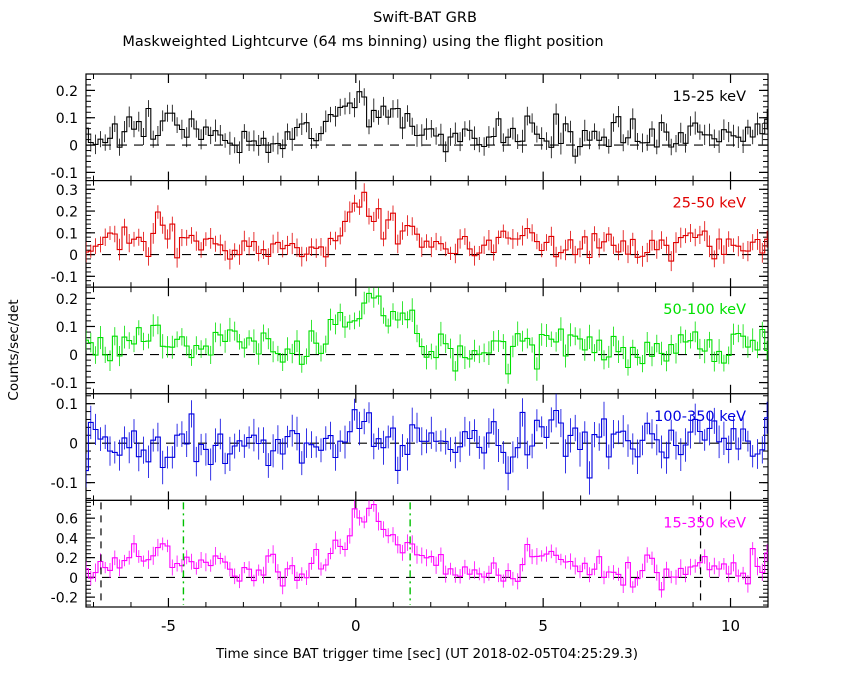  Describe the element at coordinates (64, 599) in the screenshot. I see `y-tick-label: -0.2` at that location.